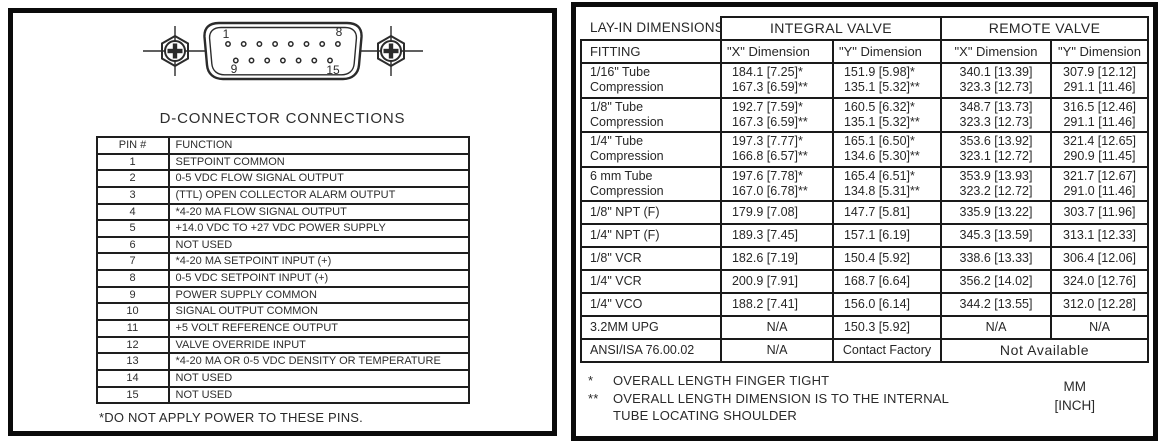 This screenshot has height=443, width=1162. Describe the element at coordinates (233, 69) in the screenshot. I see `pin9-label: 9` at that location.